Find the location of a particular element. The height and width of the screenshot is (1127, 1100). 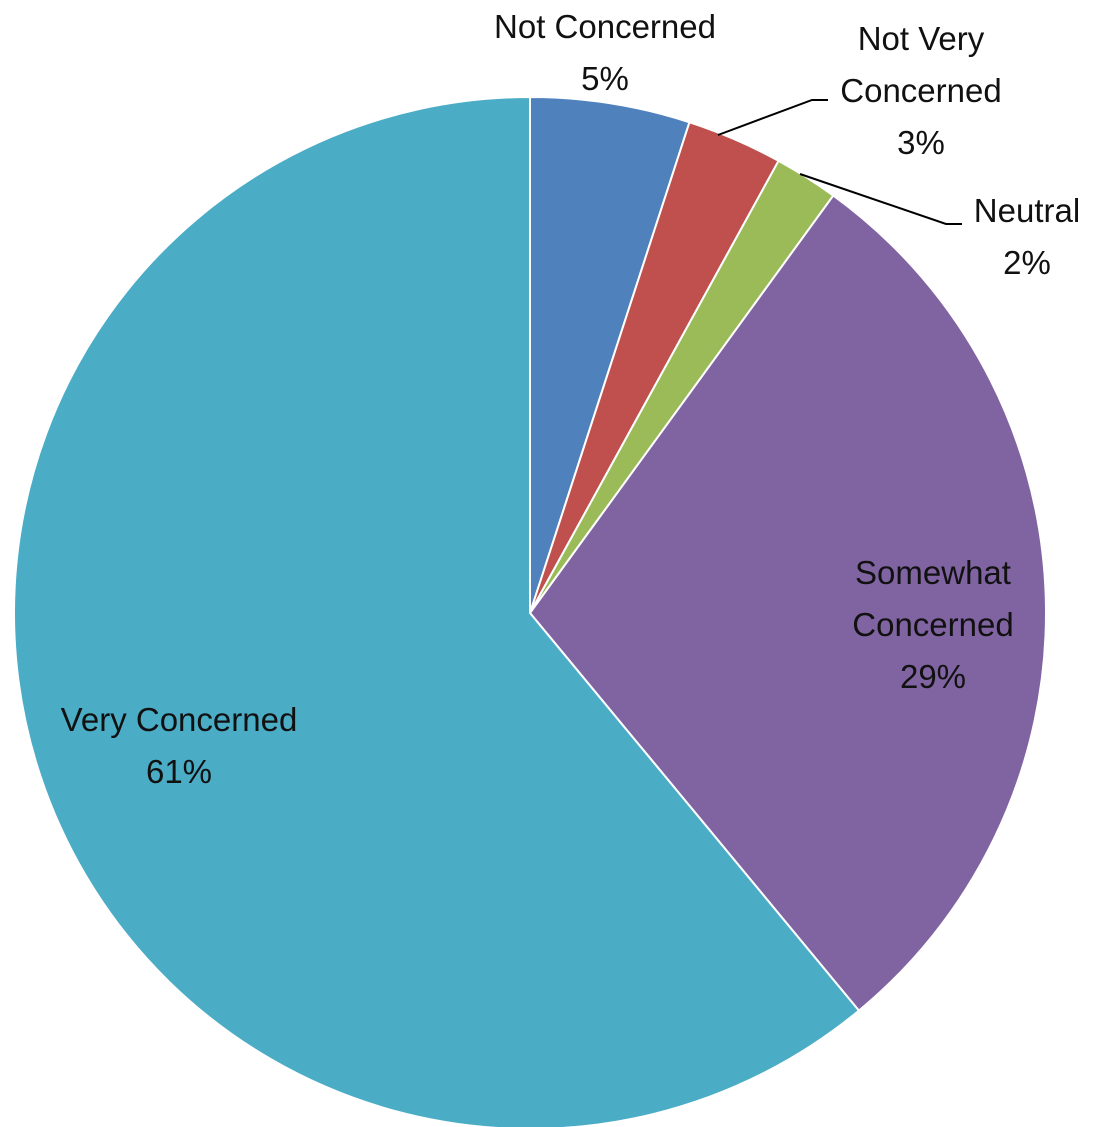

leader-line-not-very-concerned is located at coordinates (772, 117).